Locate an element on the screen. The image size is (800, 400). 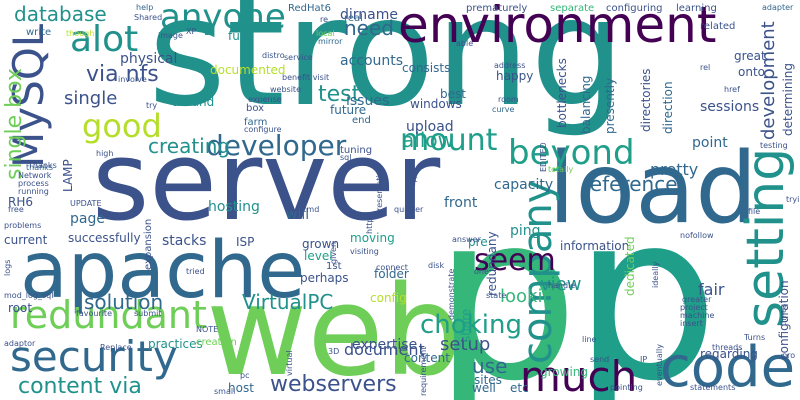
word-creating: creating is located at coordinates (189, 146).